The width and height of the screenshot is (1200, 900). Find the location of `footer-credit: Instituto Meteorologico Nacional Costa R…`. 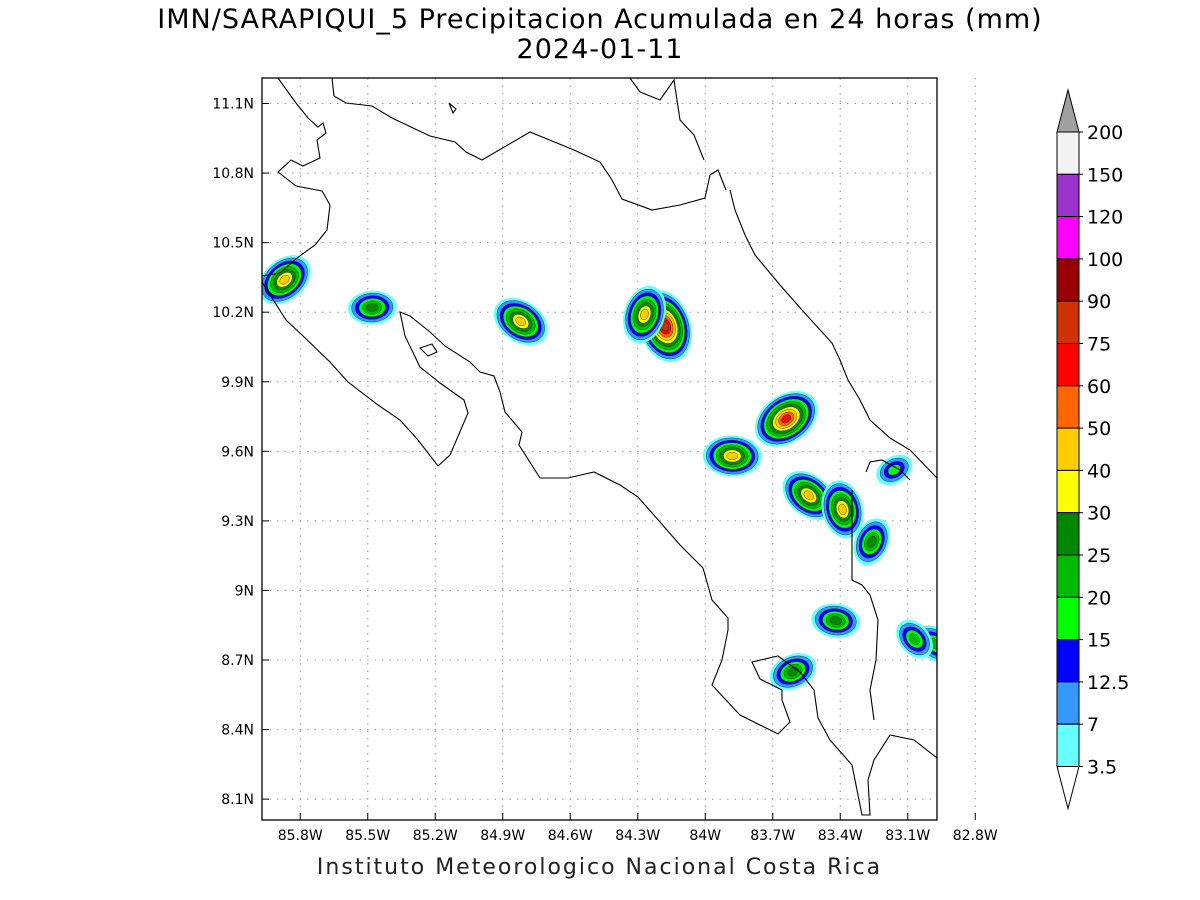

footer-credit: Instituto Meteorologico Nacional Costa R… is located at coordinates (599, 867).